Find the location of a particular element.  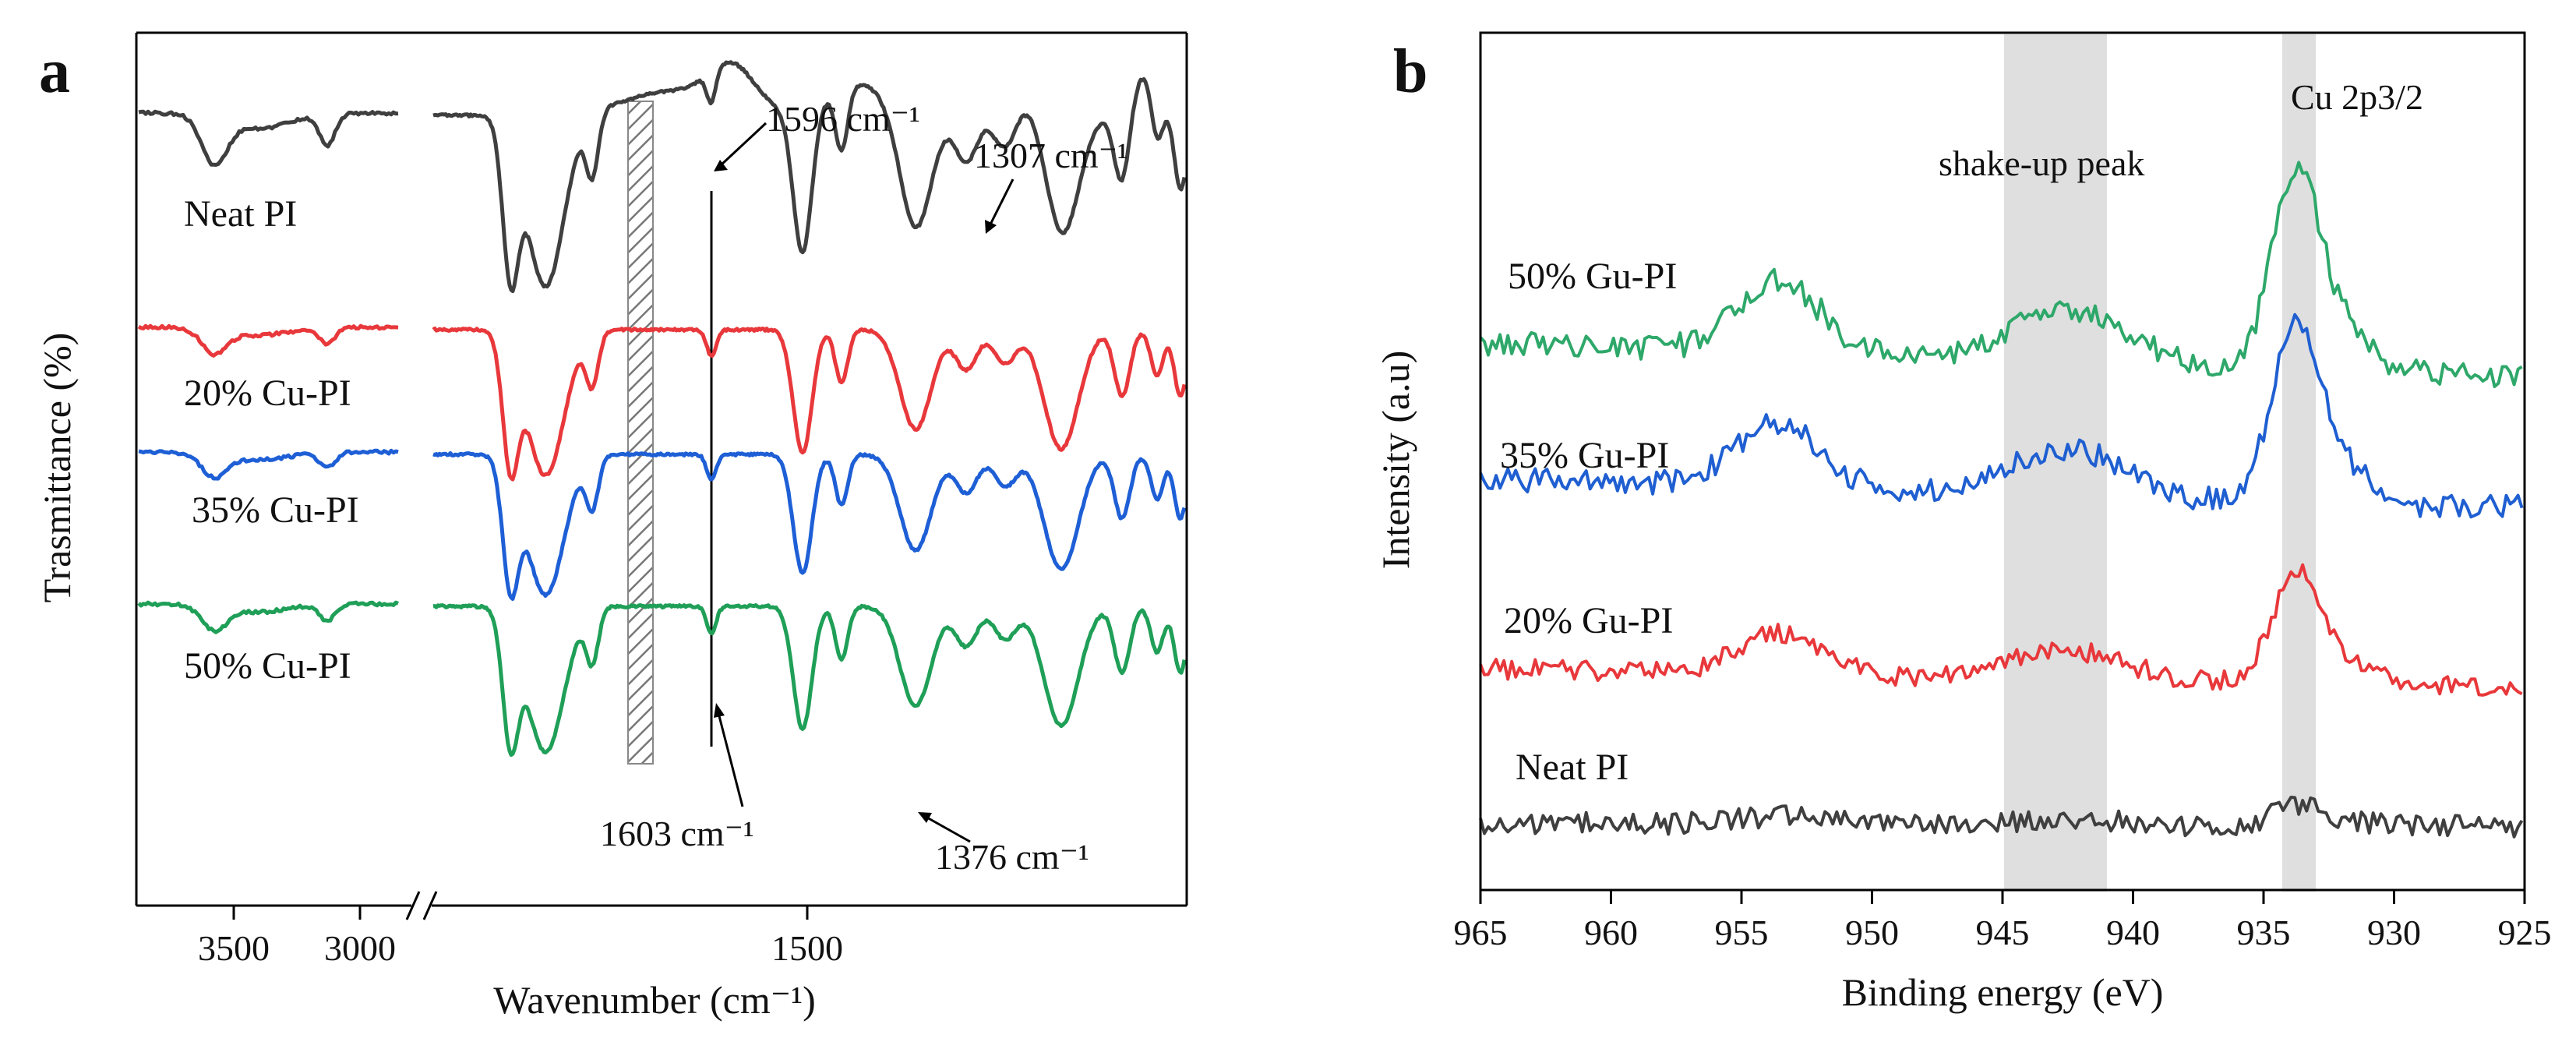

panel-a-series-2-right is located at coordinates (809, 526).